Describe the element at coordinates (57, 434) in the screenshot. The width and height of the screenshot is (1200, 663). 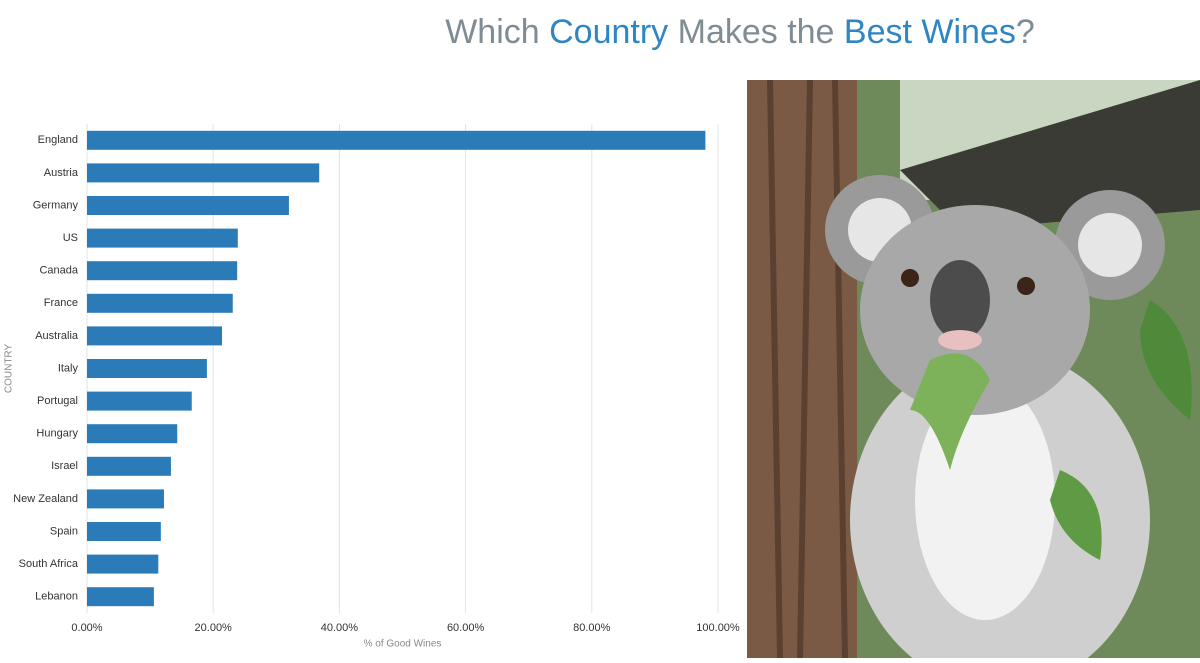
I see `y-tick-label: Hungary` at that location.